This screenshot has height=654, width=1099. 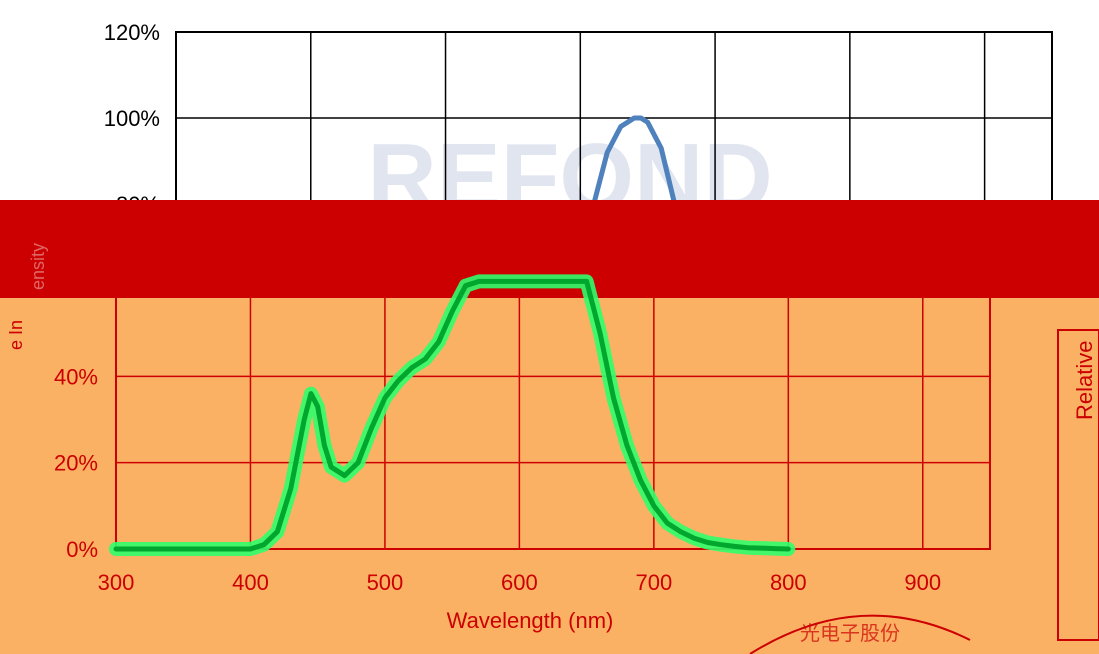 I want to click on bottom-y-tick-label: 20%, so click(x=76, y=463).